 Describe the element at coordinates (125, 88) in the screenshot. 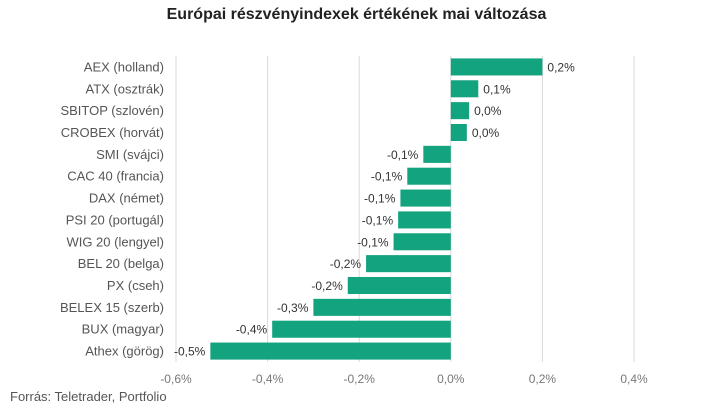

I see `category-label: ATX (osztrák)` at that location.